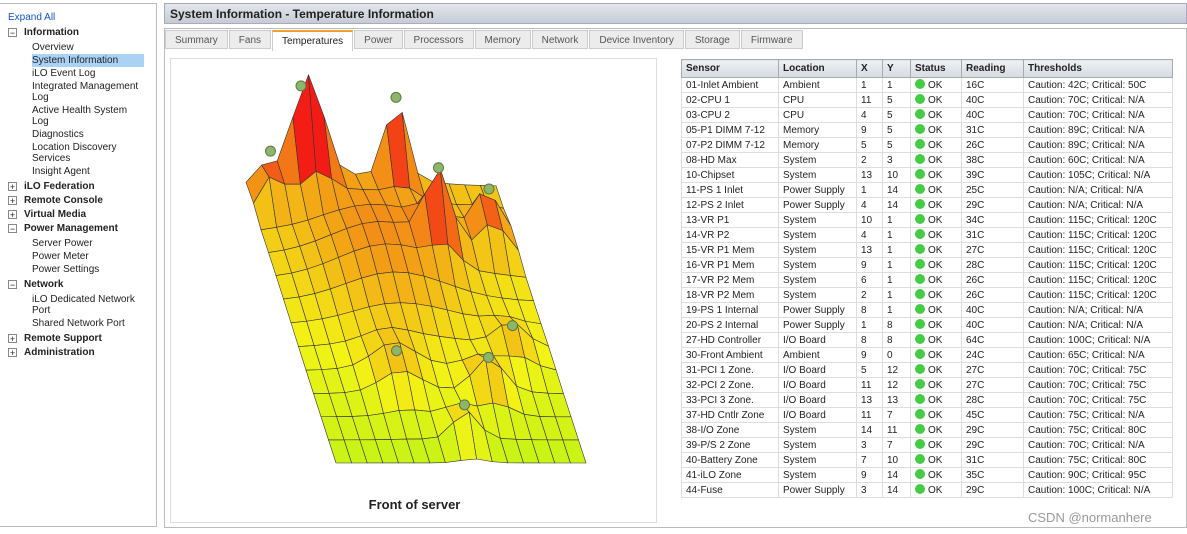  I want to click on sensor-dot, so click(270, 151).